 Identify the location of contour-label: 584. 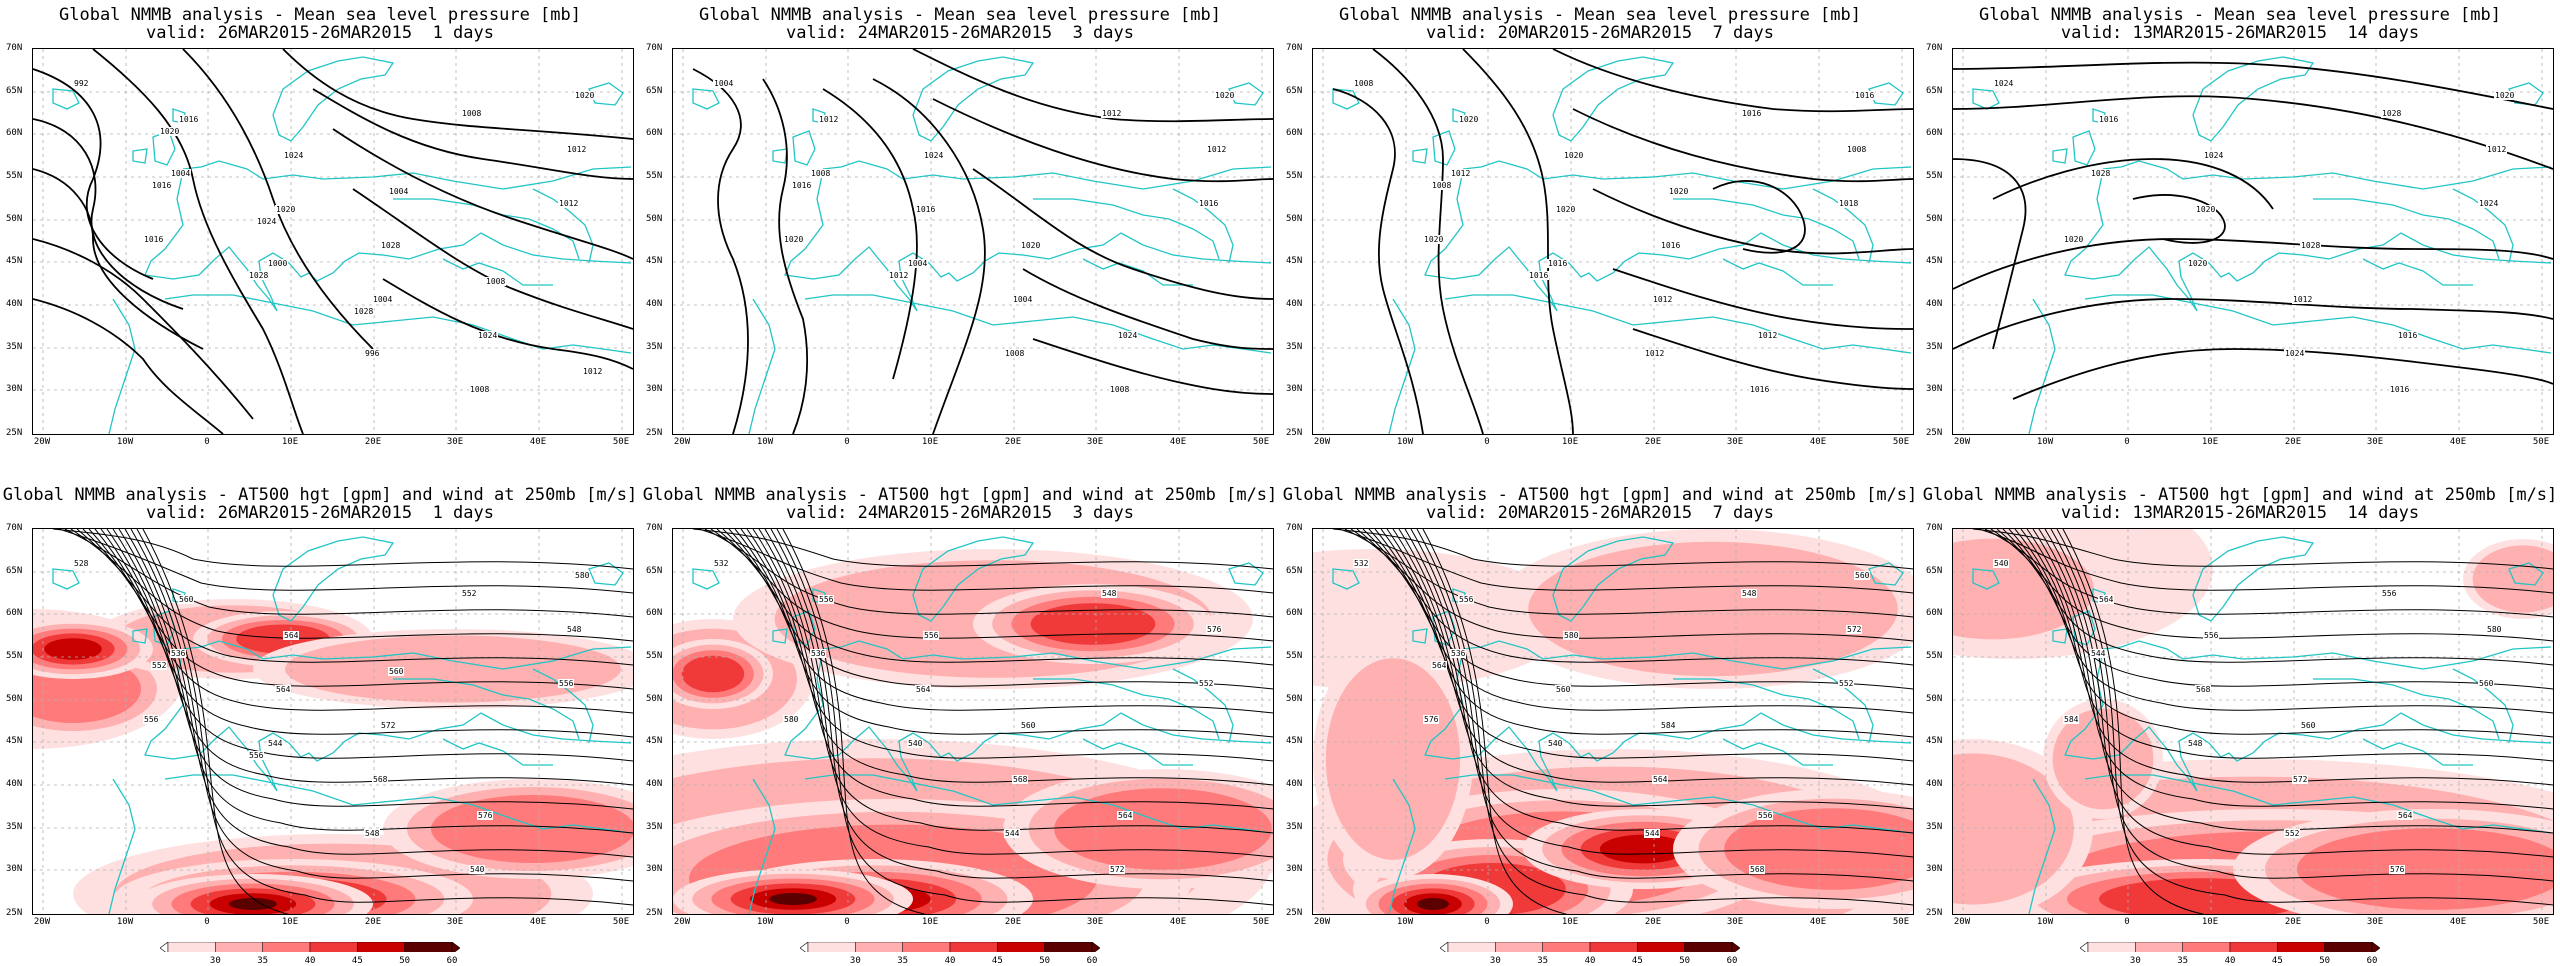
(1668, 725).